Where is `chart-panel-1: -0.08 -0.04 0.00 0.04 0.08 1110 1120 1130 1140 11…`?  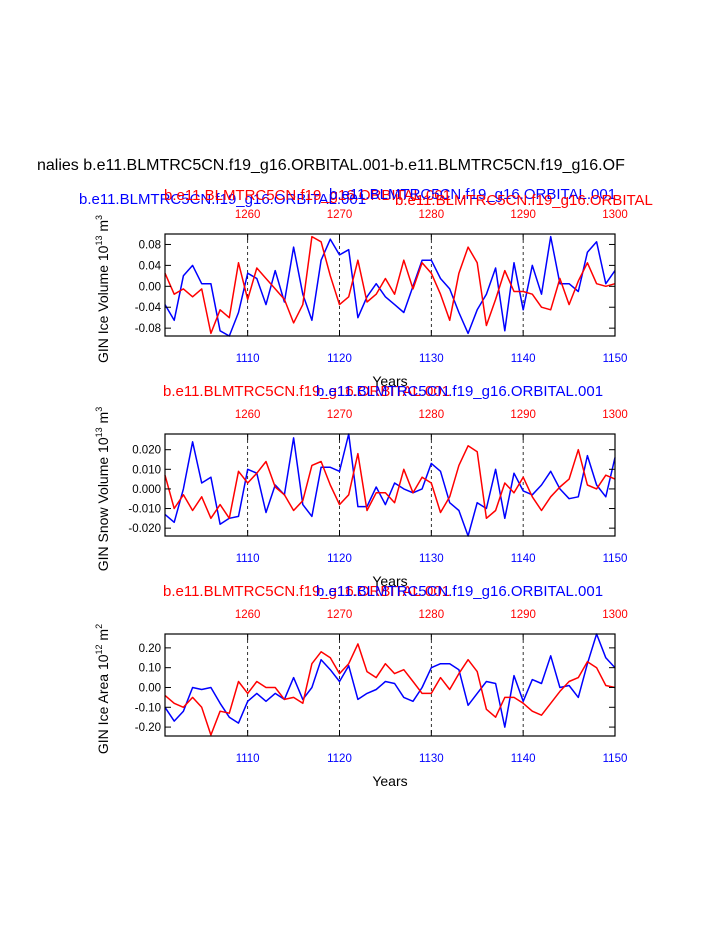 chart-panel-1: -0.08 -0.04 0.00 0.04 0.08 1110 1120 1130 1140 11… is located at coordinates (361, 299).